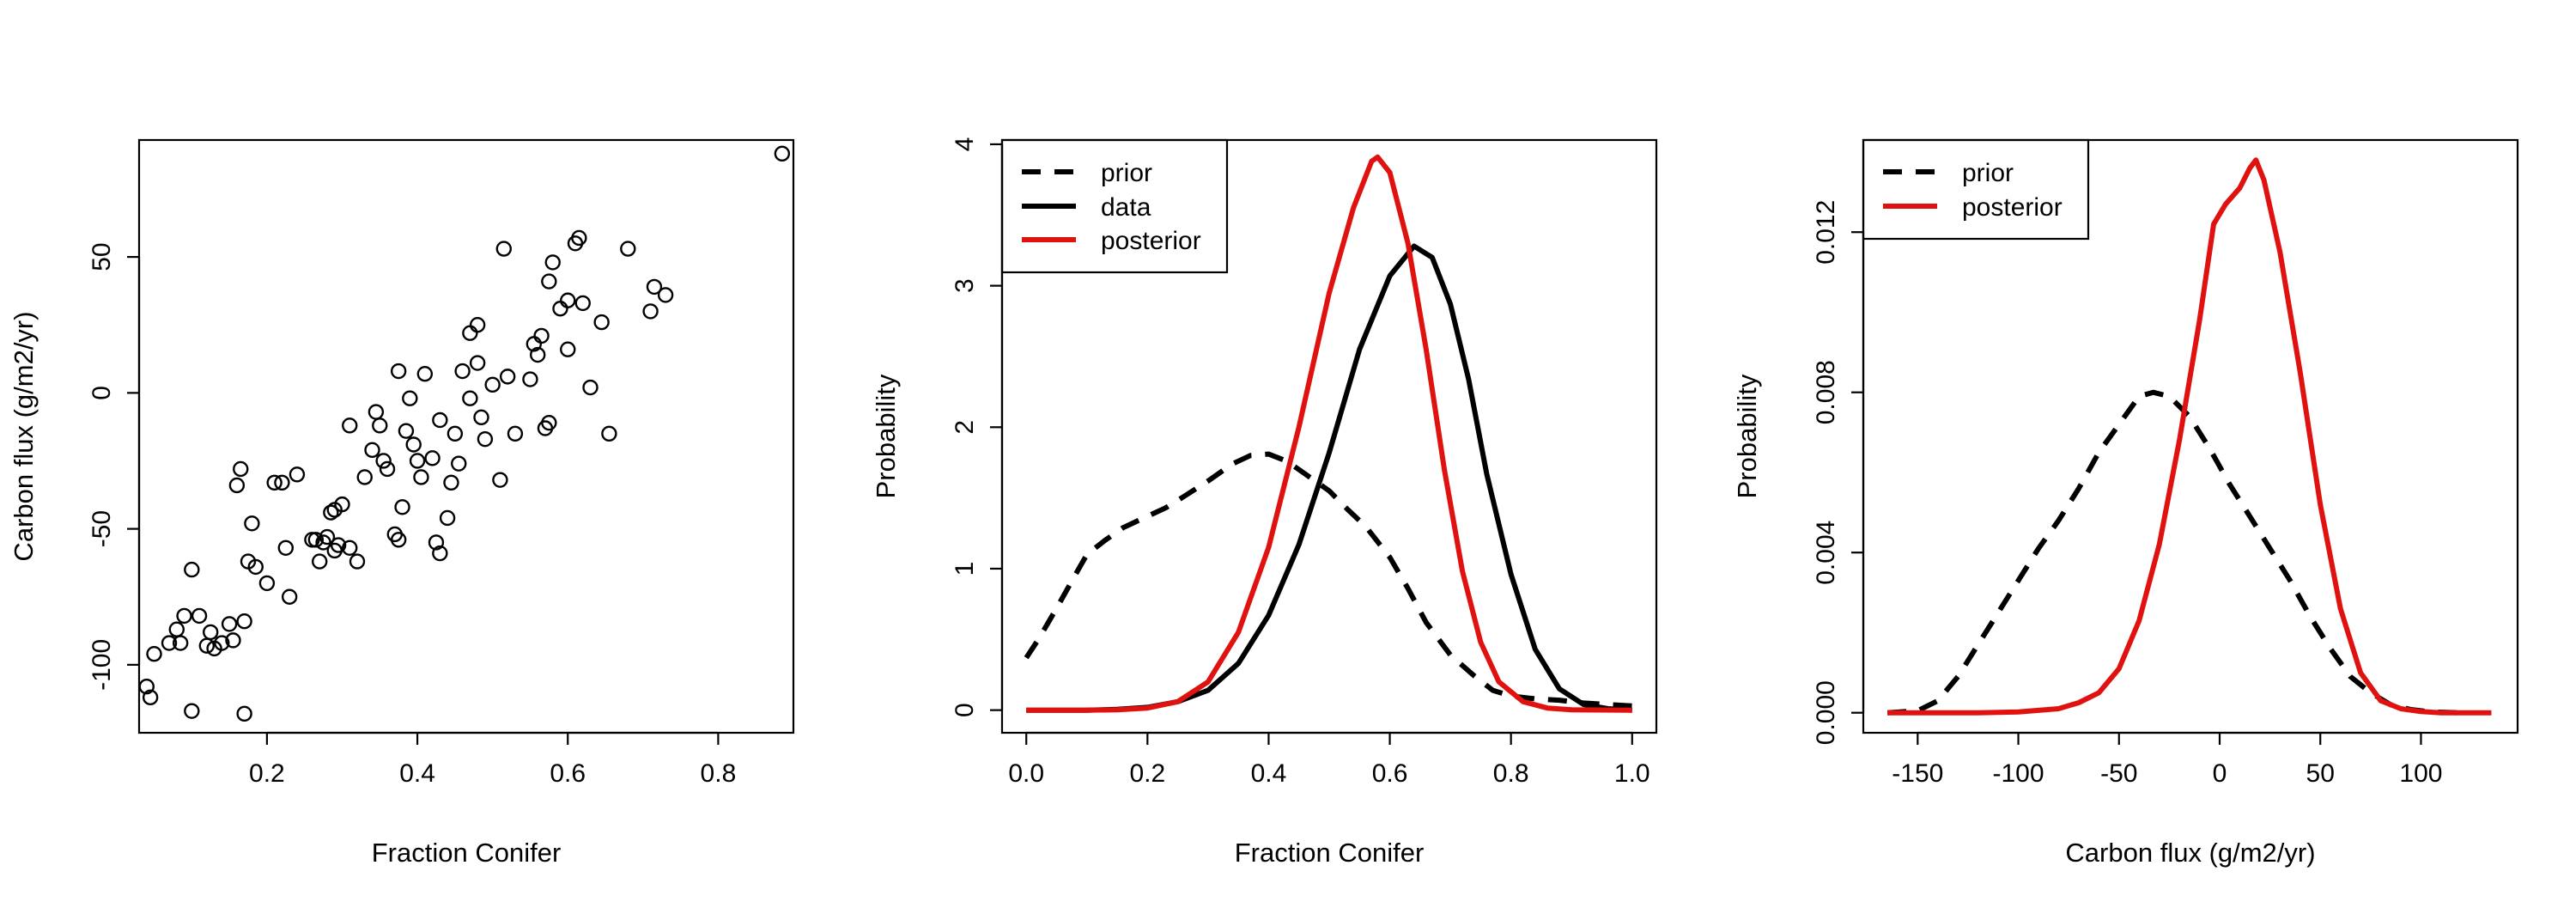 The image size is (2576, 902). What do you see at coordinates (1838, 472) in the screenshot?
I see `carbon-y-axis: 0.000 0.004 0.008 0.012` at bounding box center [1838, 472].